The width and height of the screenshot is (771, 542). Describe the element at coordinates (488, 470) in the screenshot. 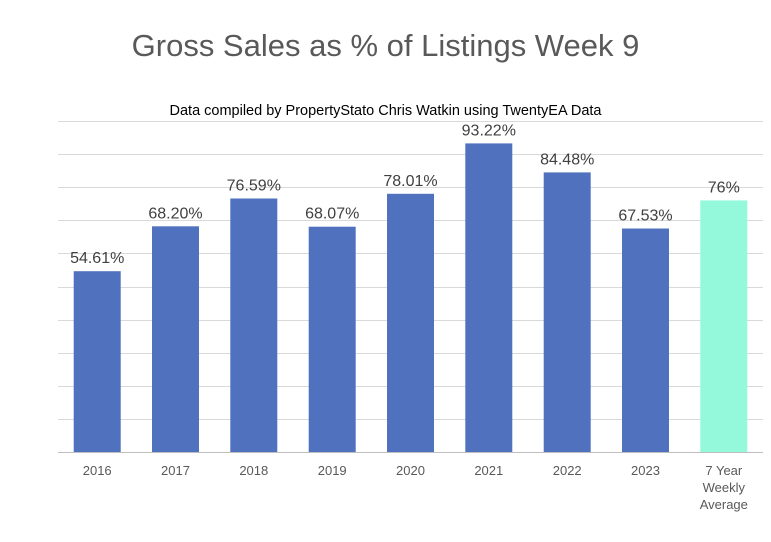

I see `category-label: 2021` at that location.